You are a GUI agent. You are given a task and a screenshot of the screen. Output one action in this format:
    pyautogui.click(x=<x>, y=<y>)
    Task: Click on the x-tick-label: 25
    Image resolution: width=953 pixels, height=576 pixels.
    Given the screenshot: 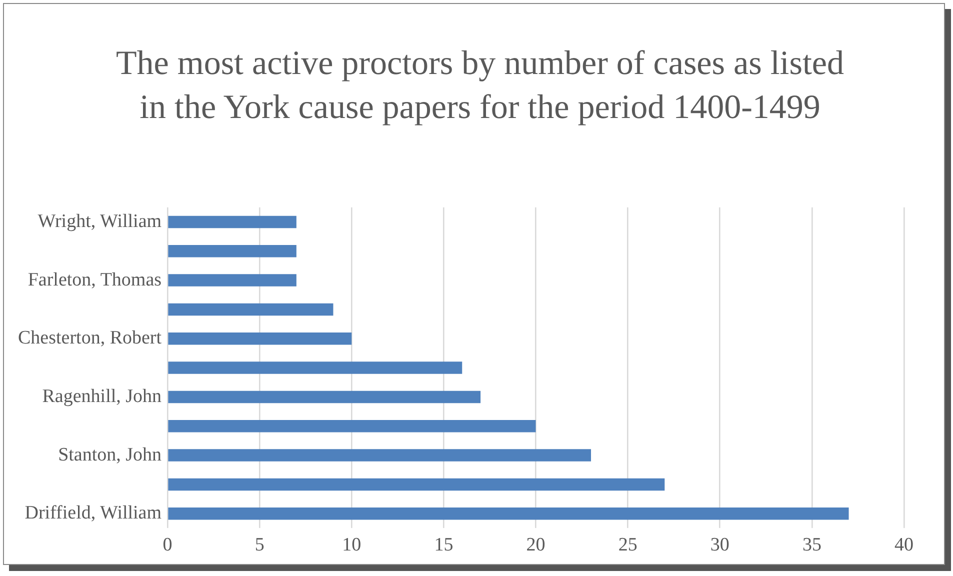 What is the action you would take?
    pyautogui.click(x=628, y=545)
    